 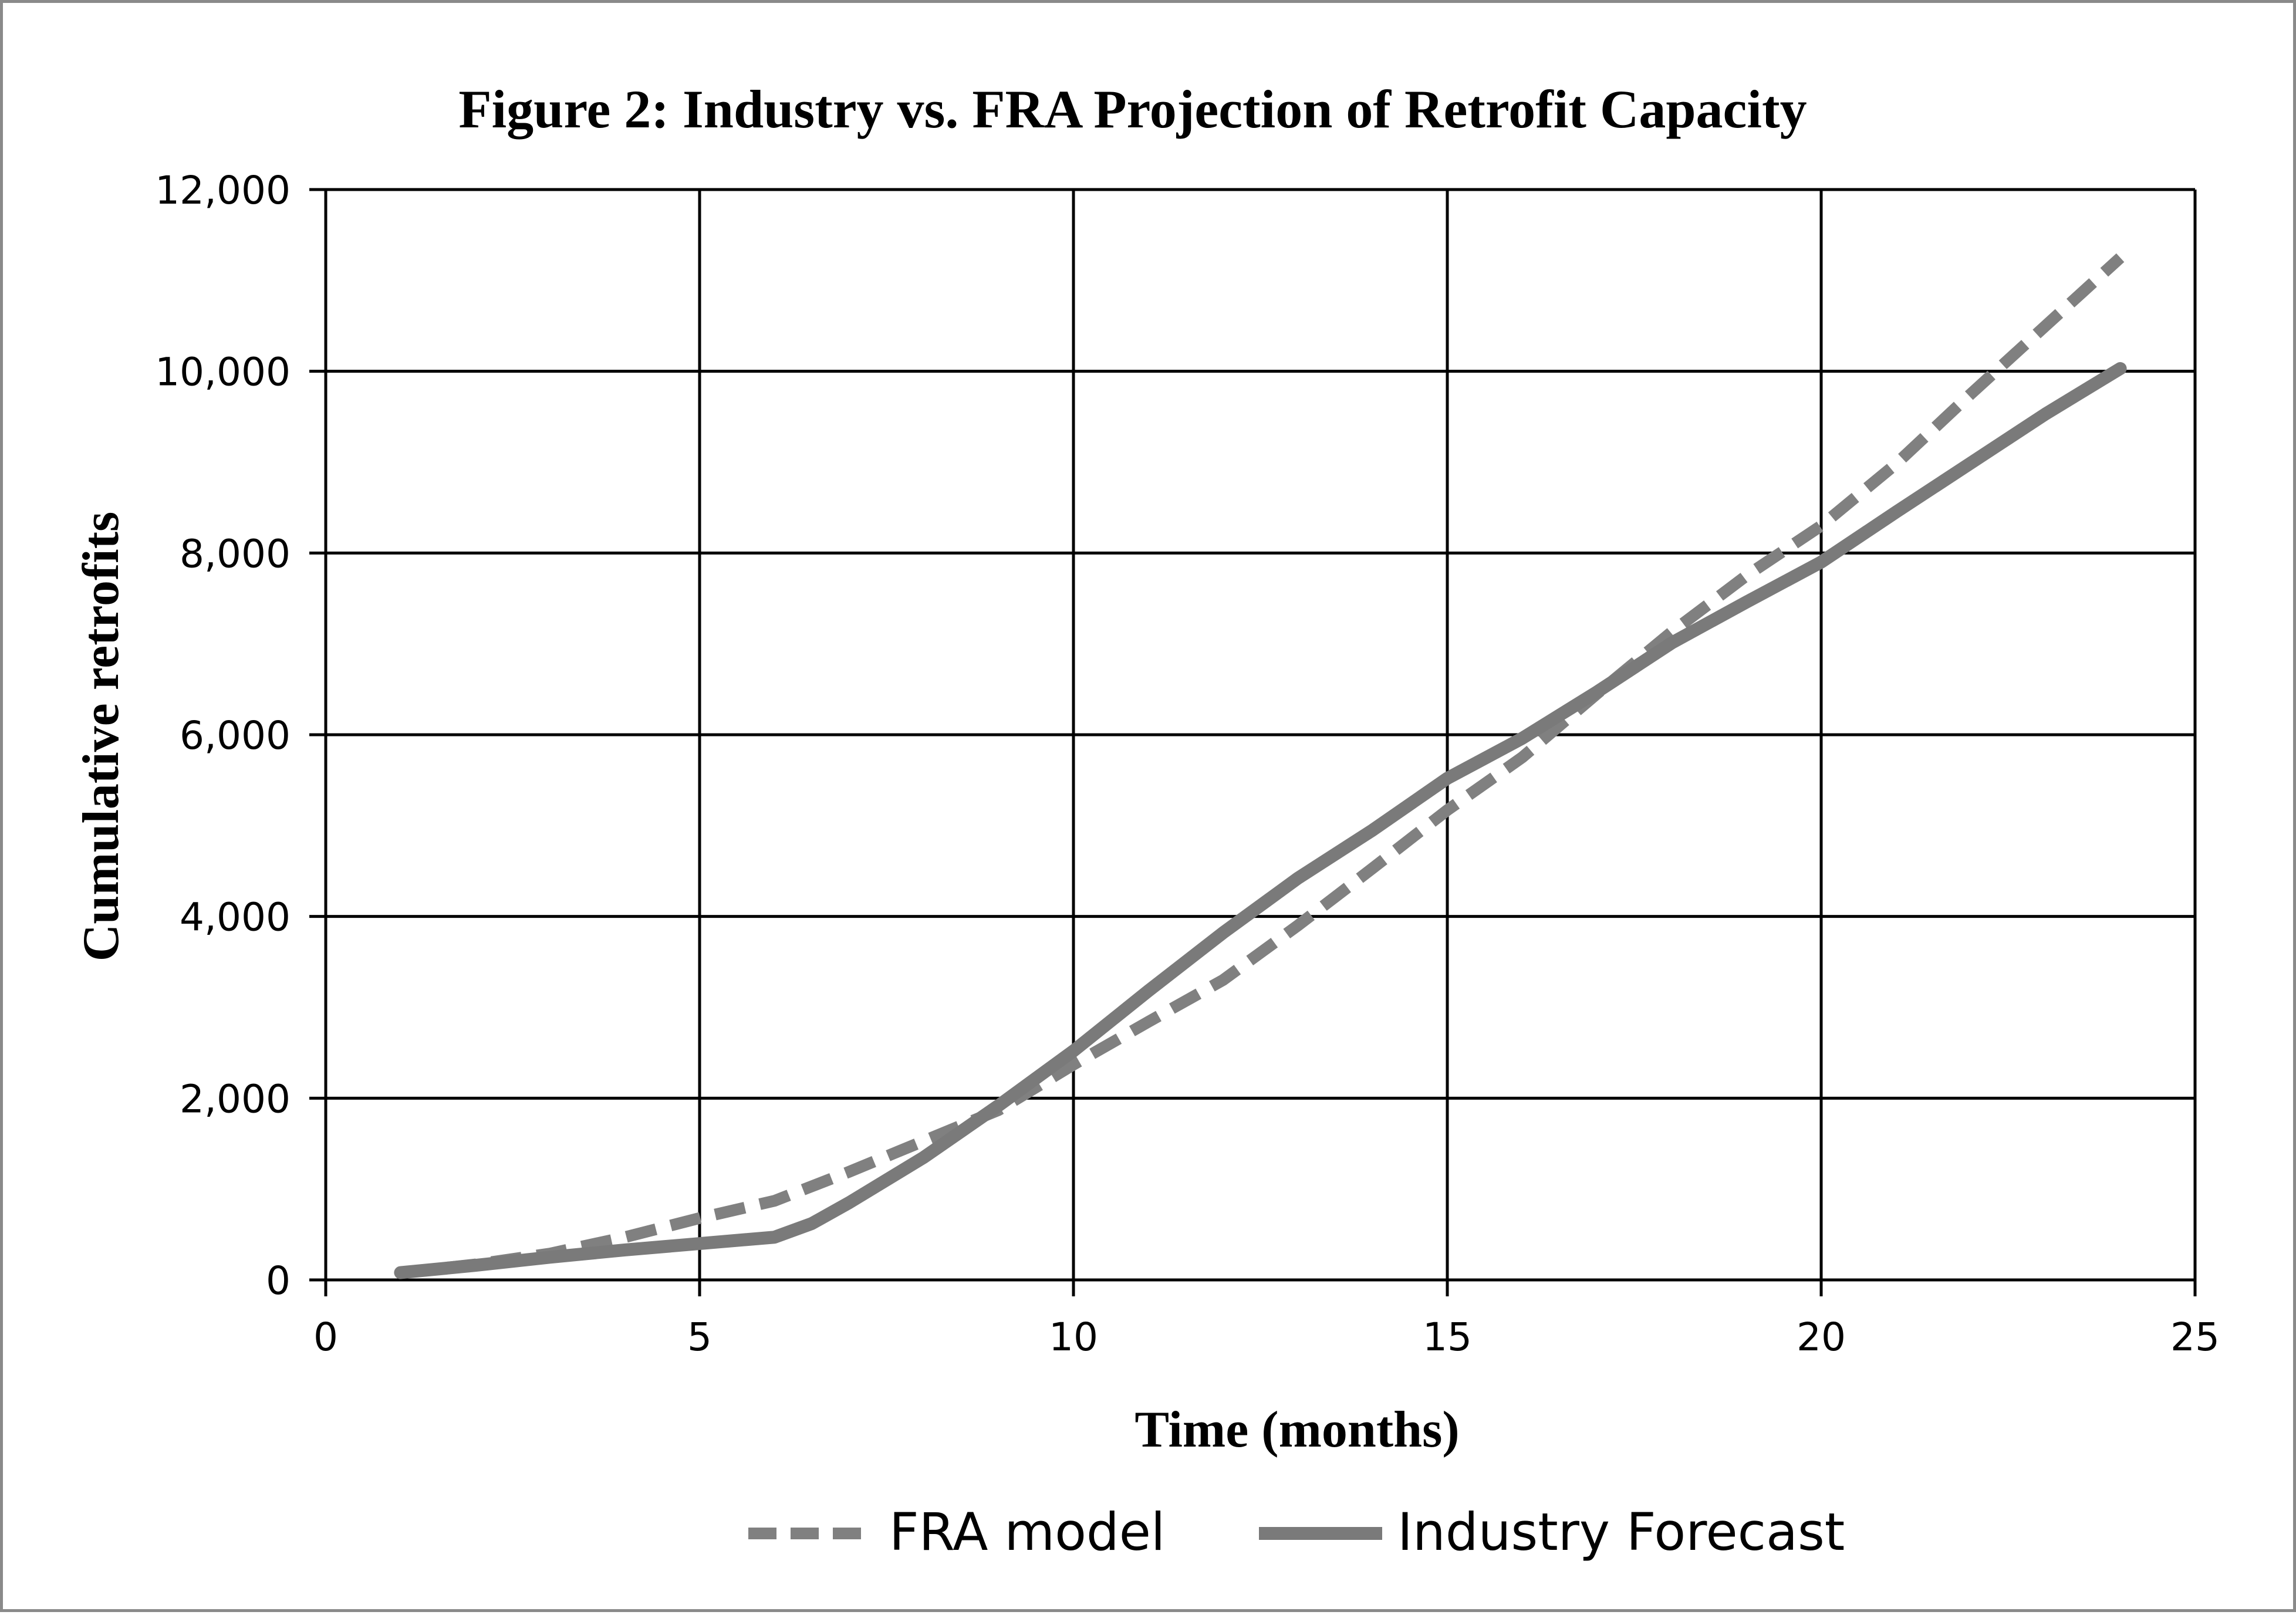 What do you see at coordinates (1296, 1532) in the screenshot?
I see `legend: FRA model Industry Forecast` at bounding box center [1296, 1532].